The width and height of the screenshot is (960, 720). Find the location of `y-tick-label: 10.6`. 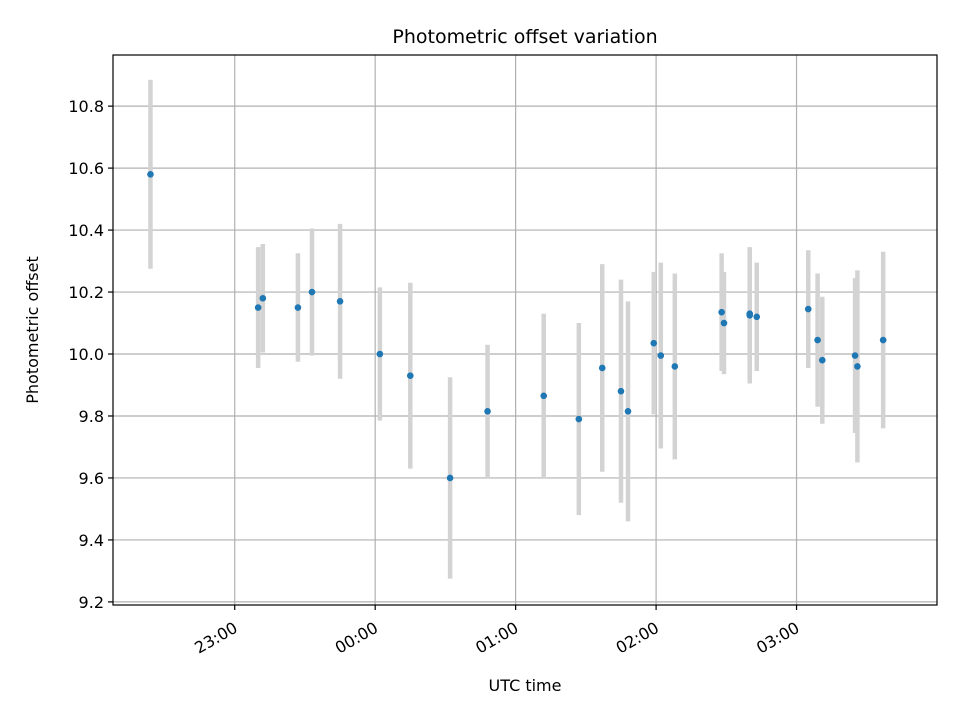

y-tick-label: 10.6 is located at coordinates (86, 168).